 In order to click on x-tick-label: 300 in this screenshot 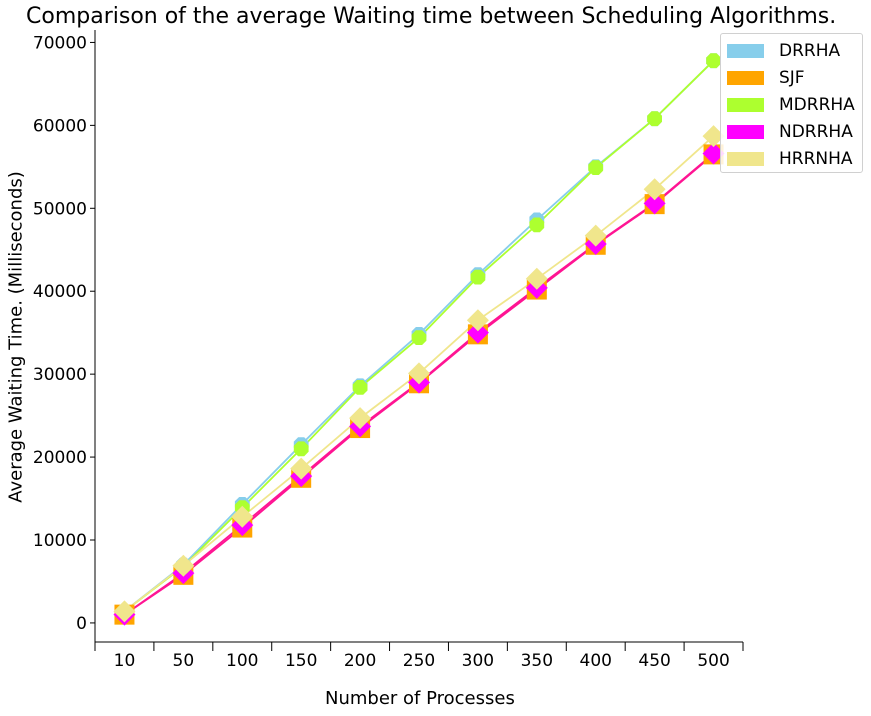, I will do `click(478, 661)`.